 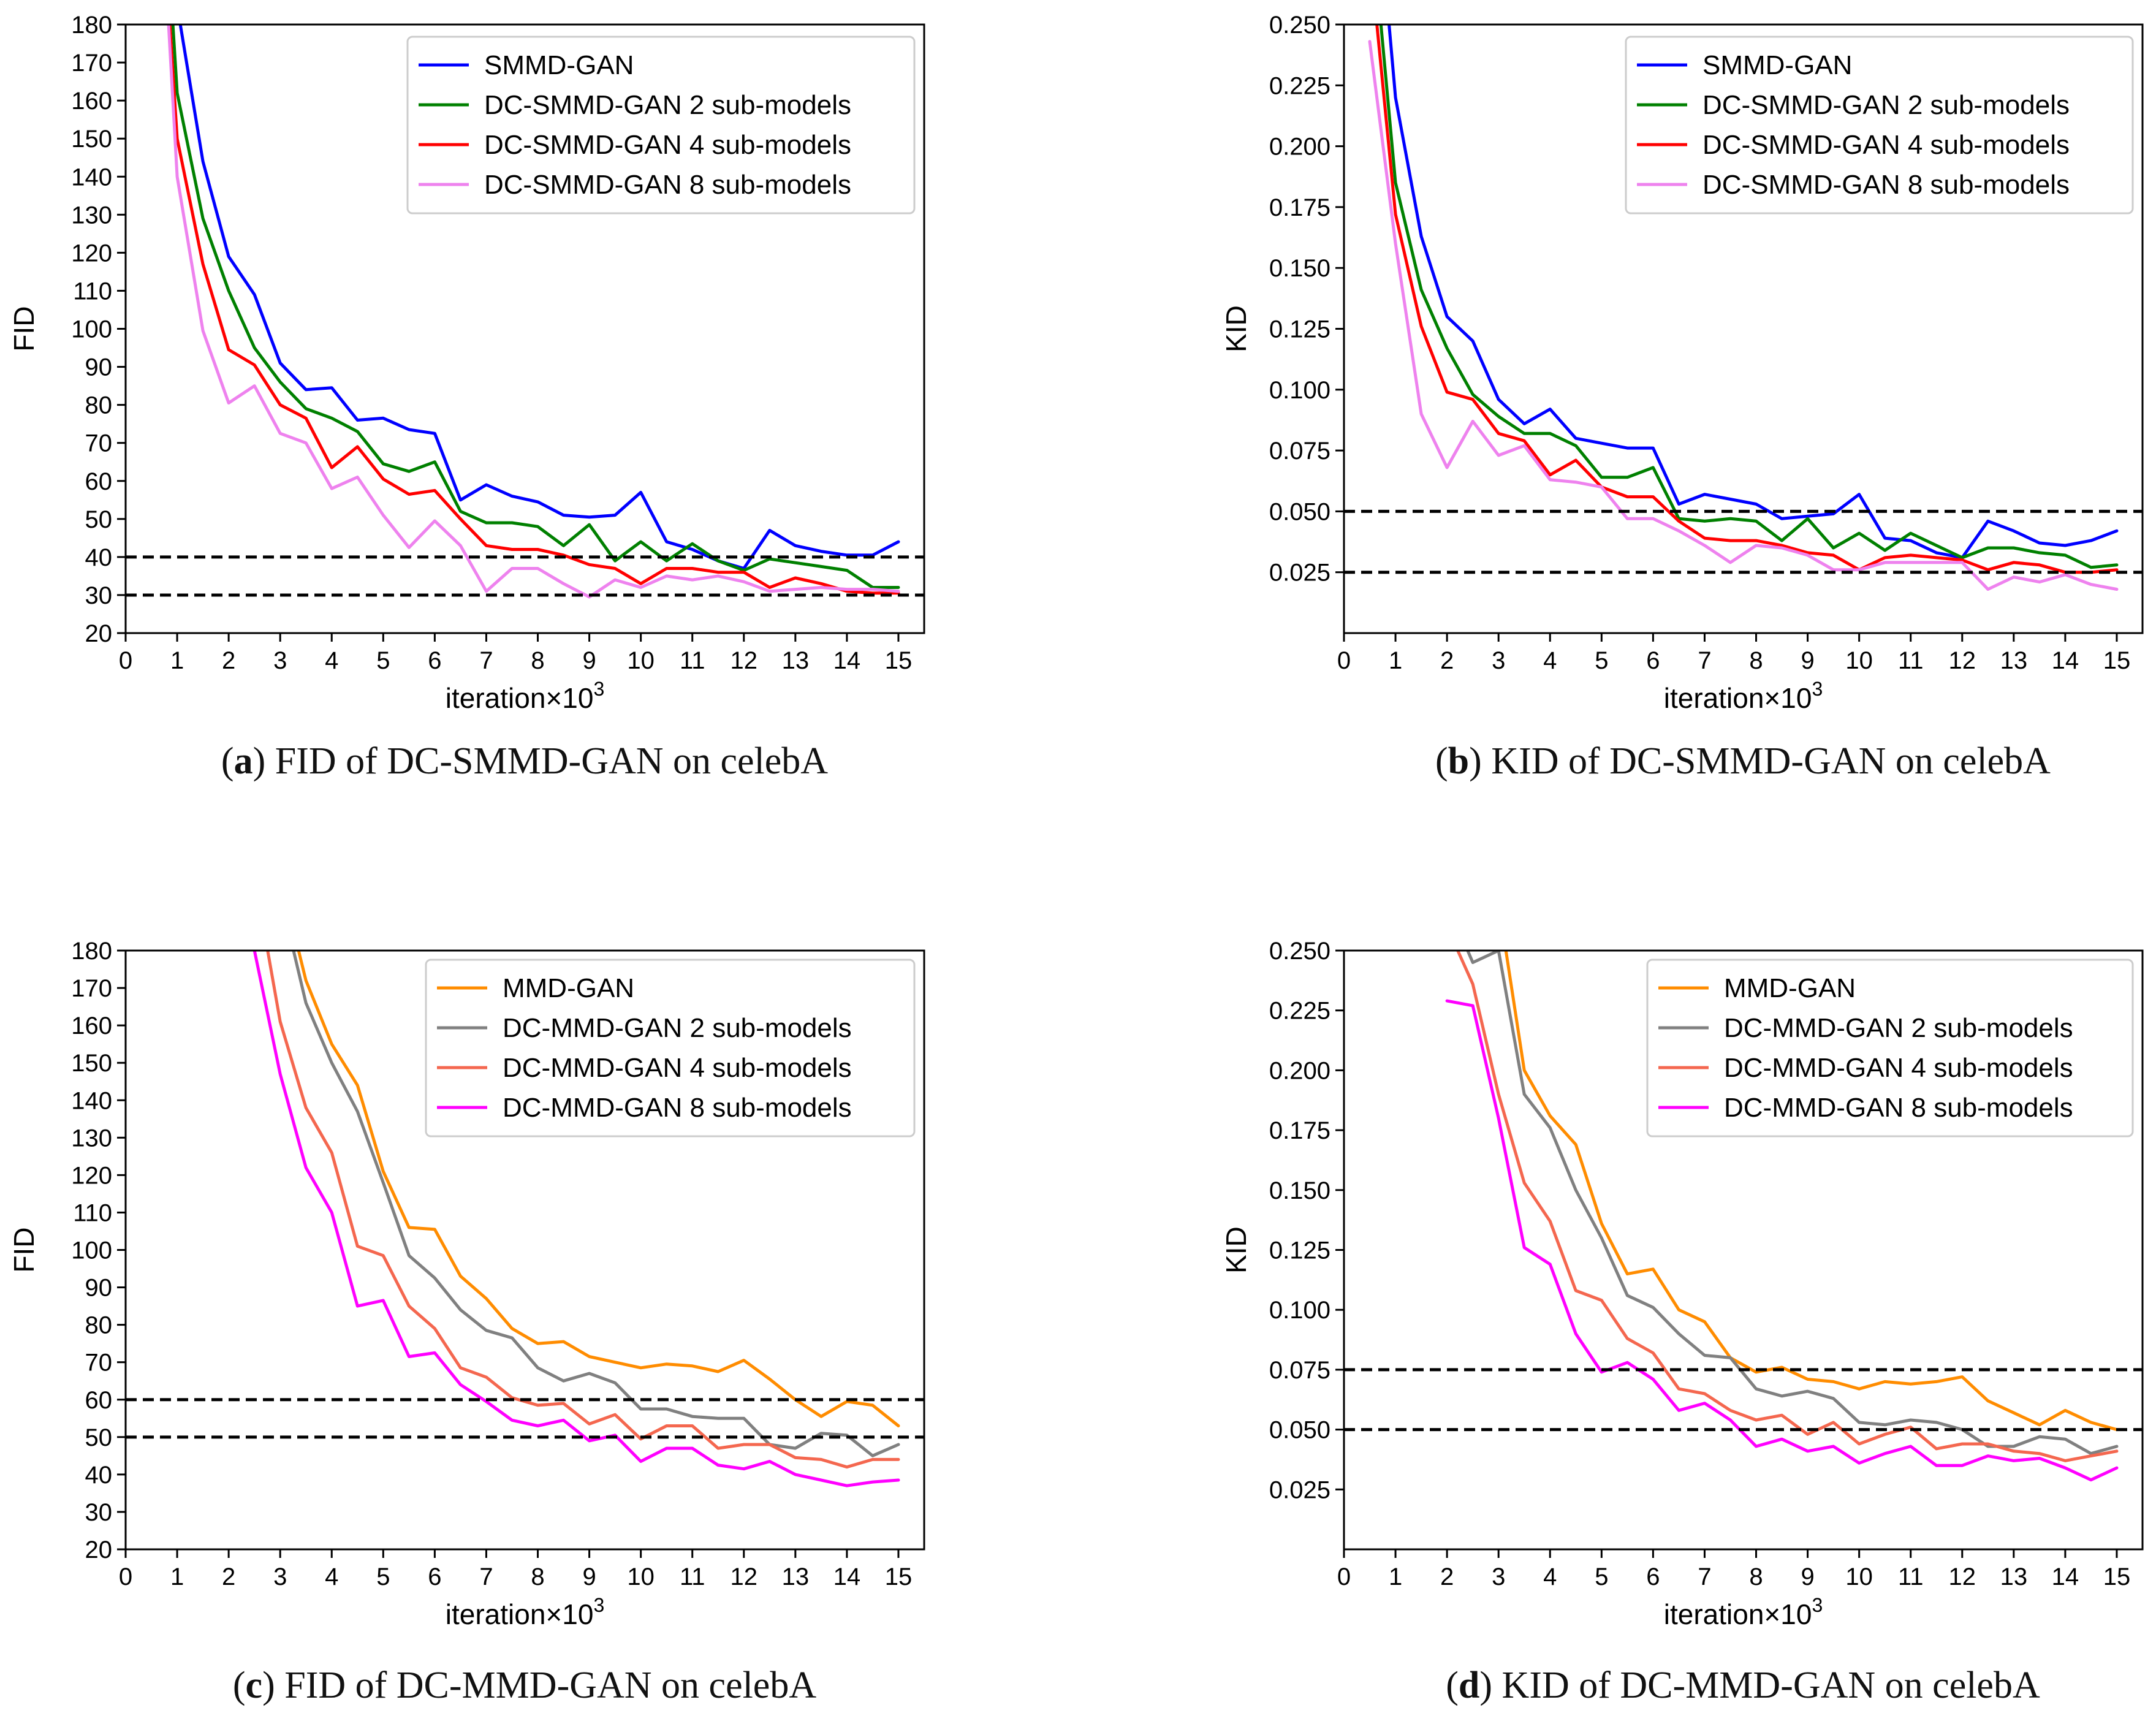 What do you see at coordinates (1777, 65) in the screenshot?
I see `legend-entry: SMMD-GAN` at bounding box center [1777, 65].